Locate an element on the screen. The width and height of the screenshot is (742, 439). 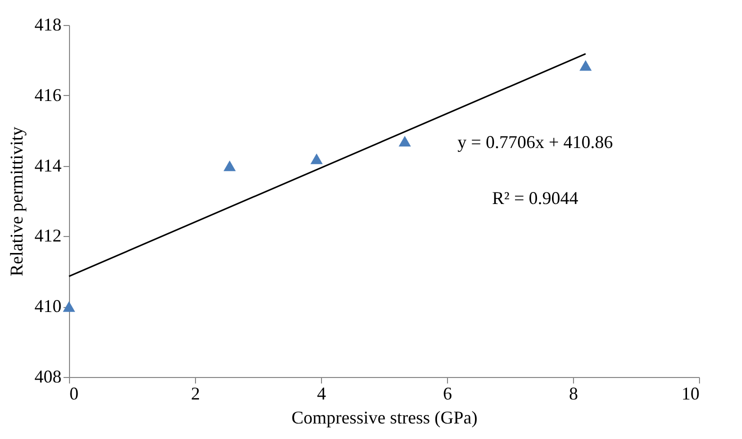
x-tick-label: 6 is located at coordinates (447, 394).